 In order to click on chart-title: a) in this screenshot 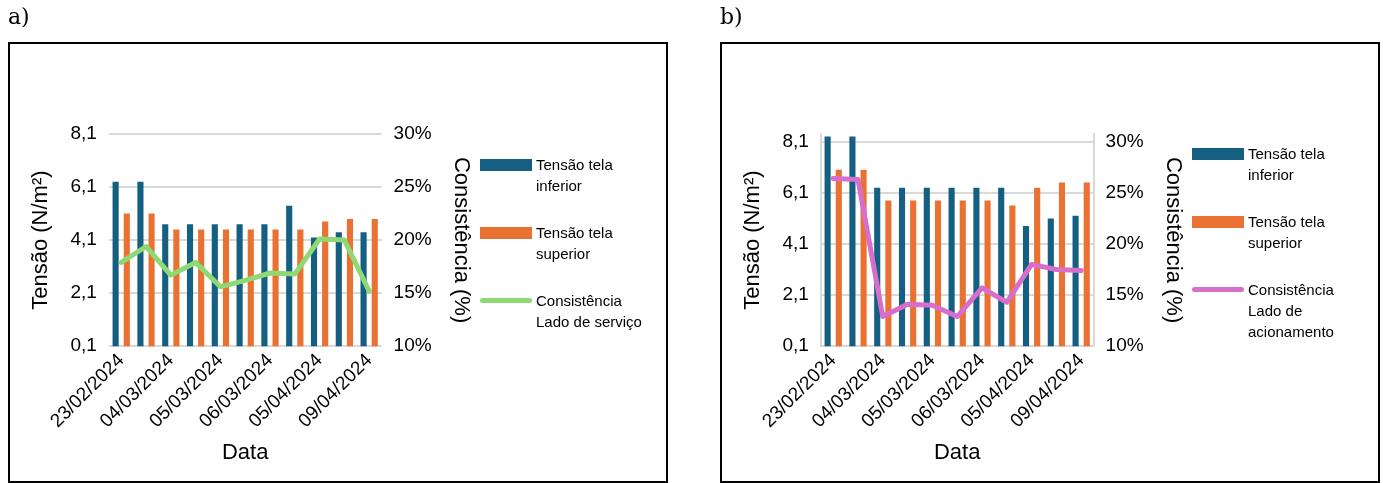, I will do `click(19, 16)`.